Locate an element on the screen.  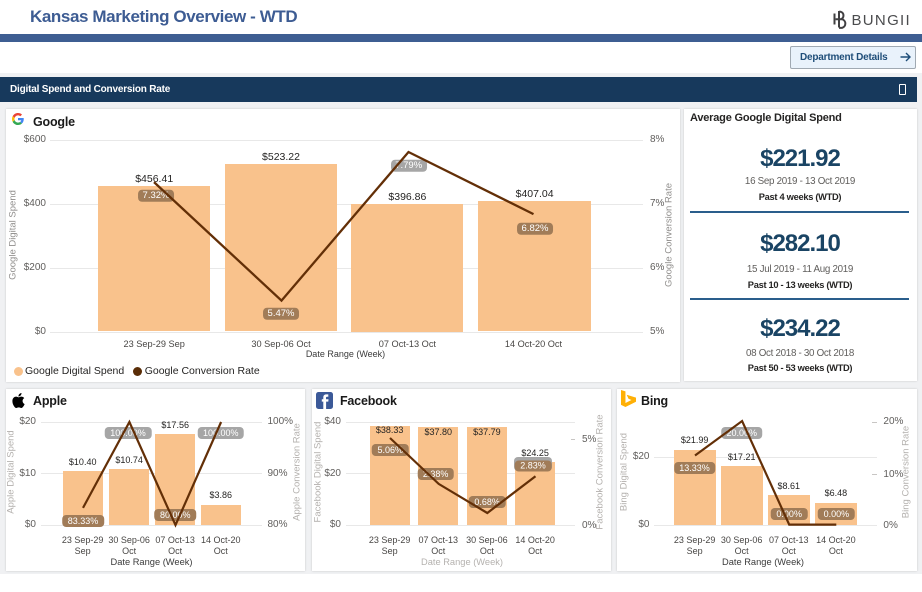
svg-text: BUNGII is located at coordinates (881, 20).